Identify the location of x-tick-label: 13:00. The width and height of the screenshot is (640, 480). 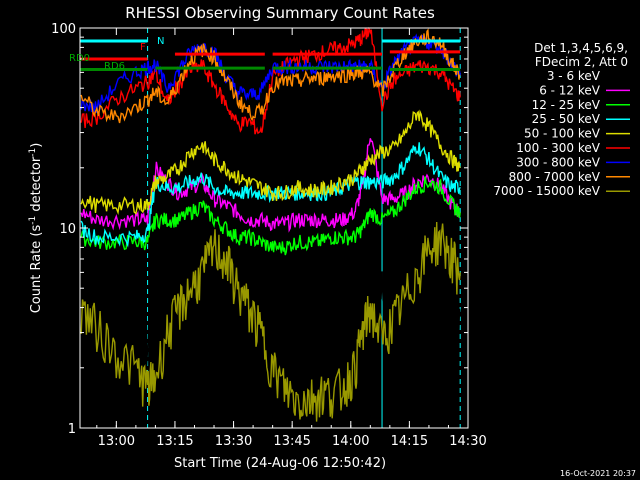
(116, 441).